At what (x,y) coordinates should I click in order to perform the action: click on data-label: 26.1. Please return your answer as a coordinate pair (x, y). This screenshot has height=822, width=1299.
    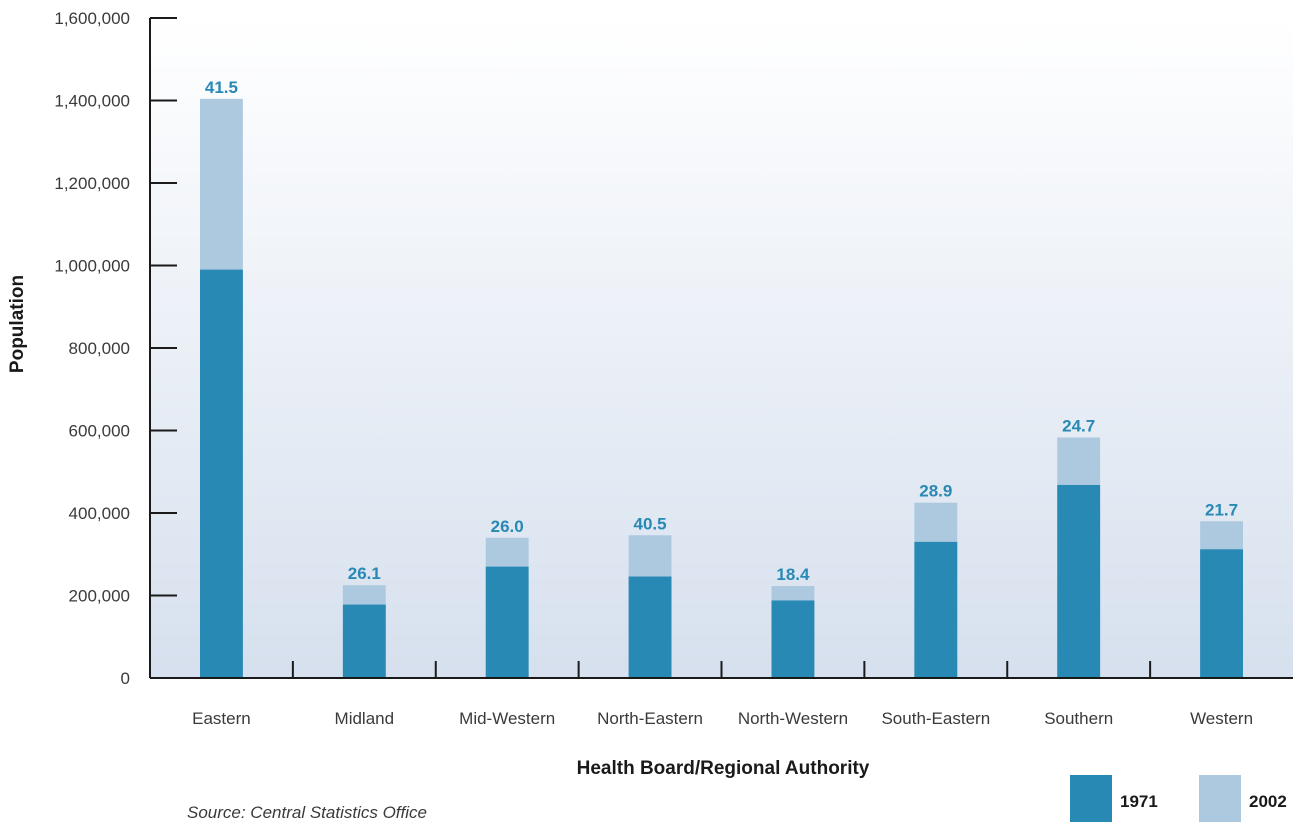
    Looking at the image, I should click on (364, 573).